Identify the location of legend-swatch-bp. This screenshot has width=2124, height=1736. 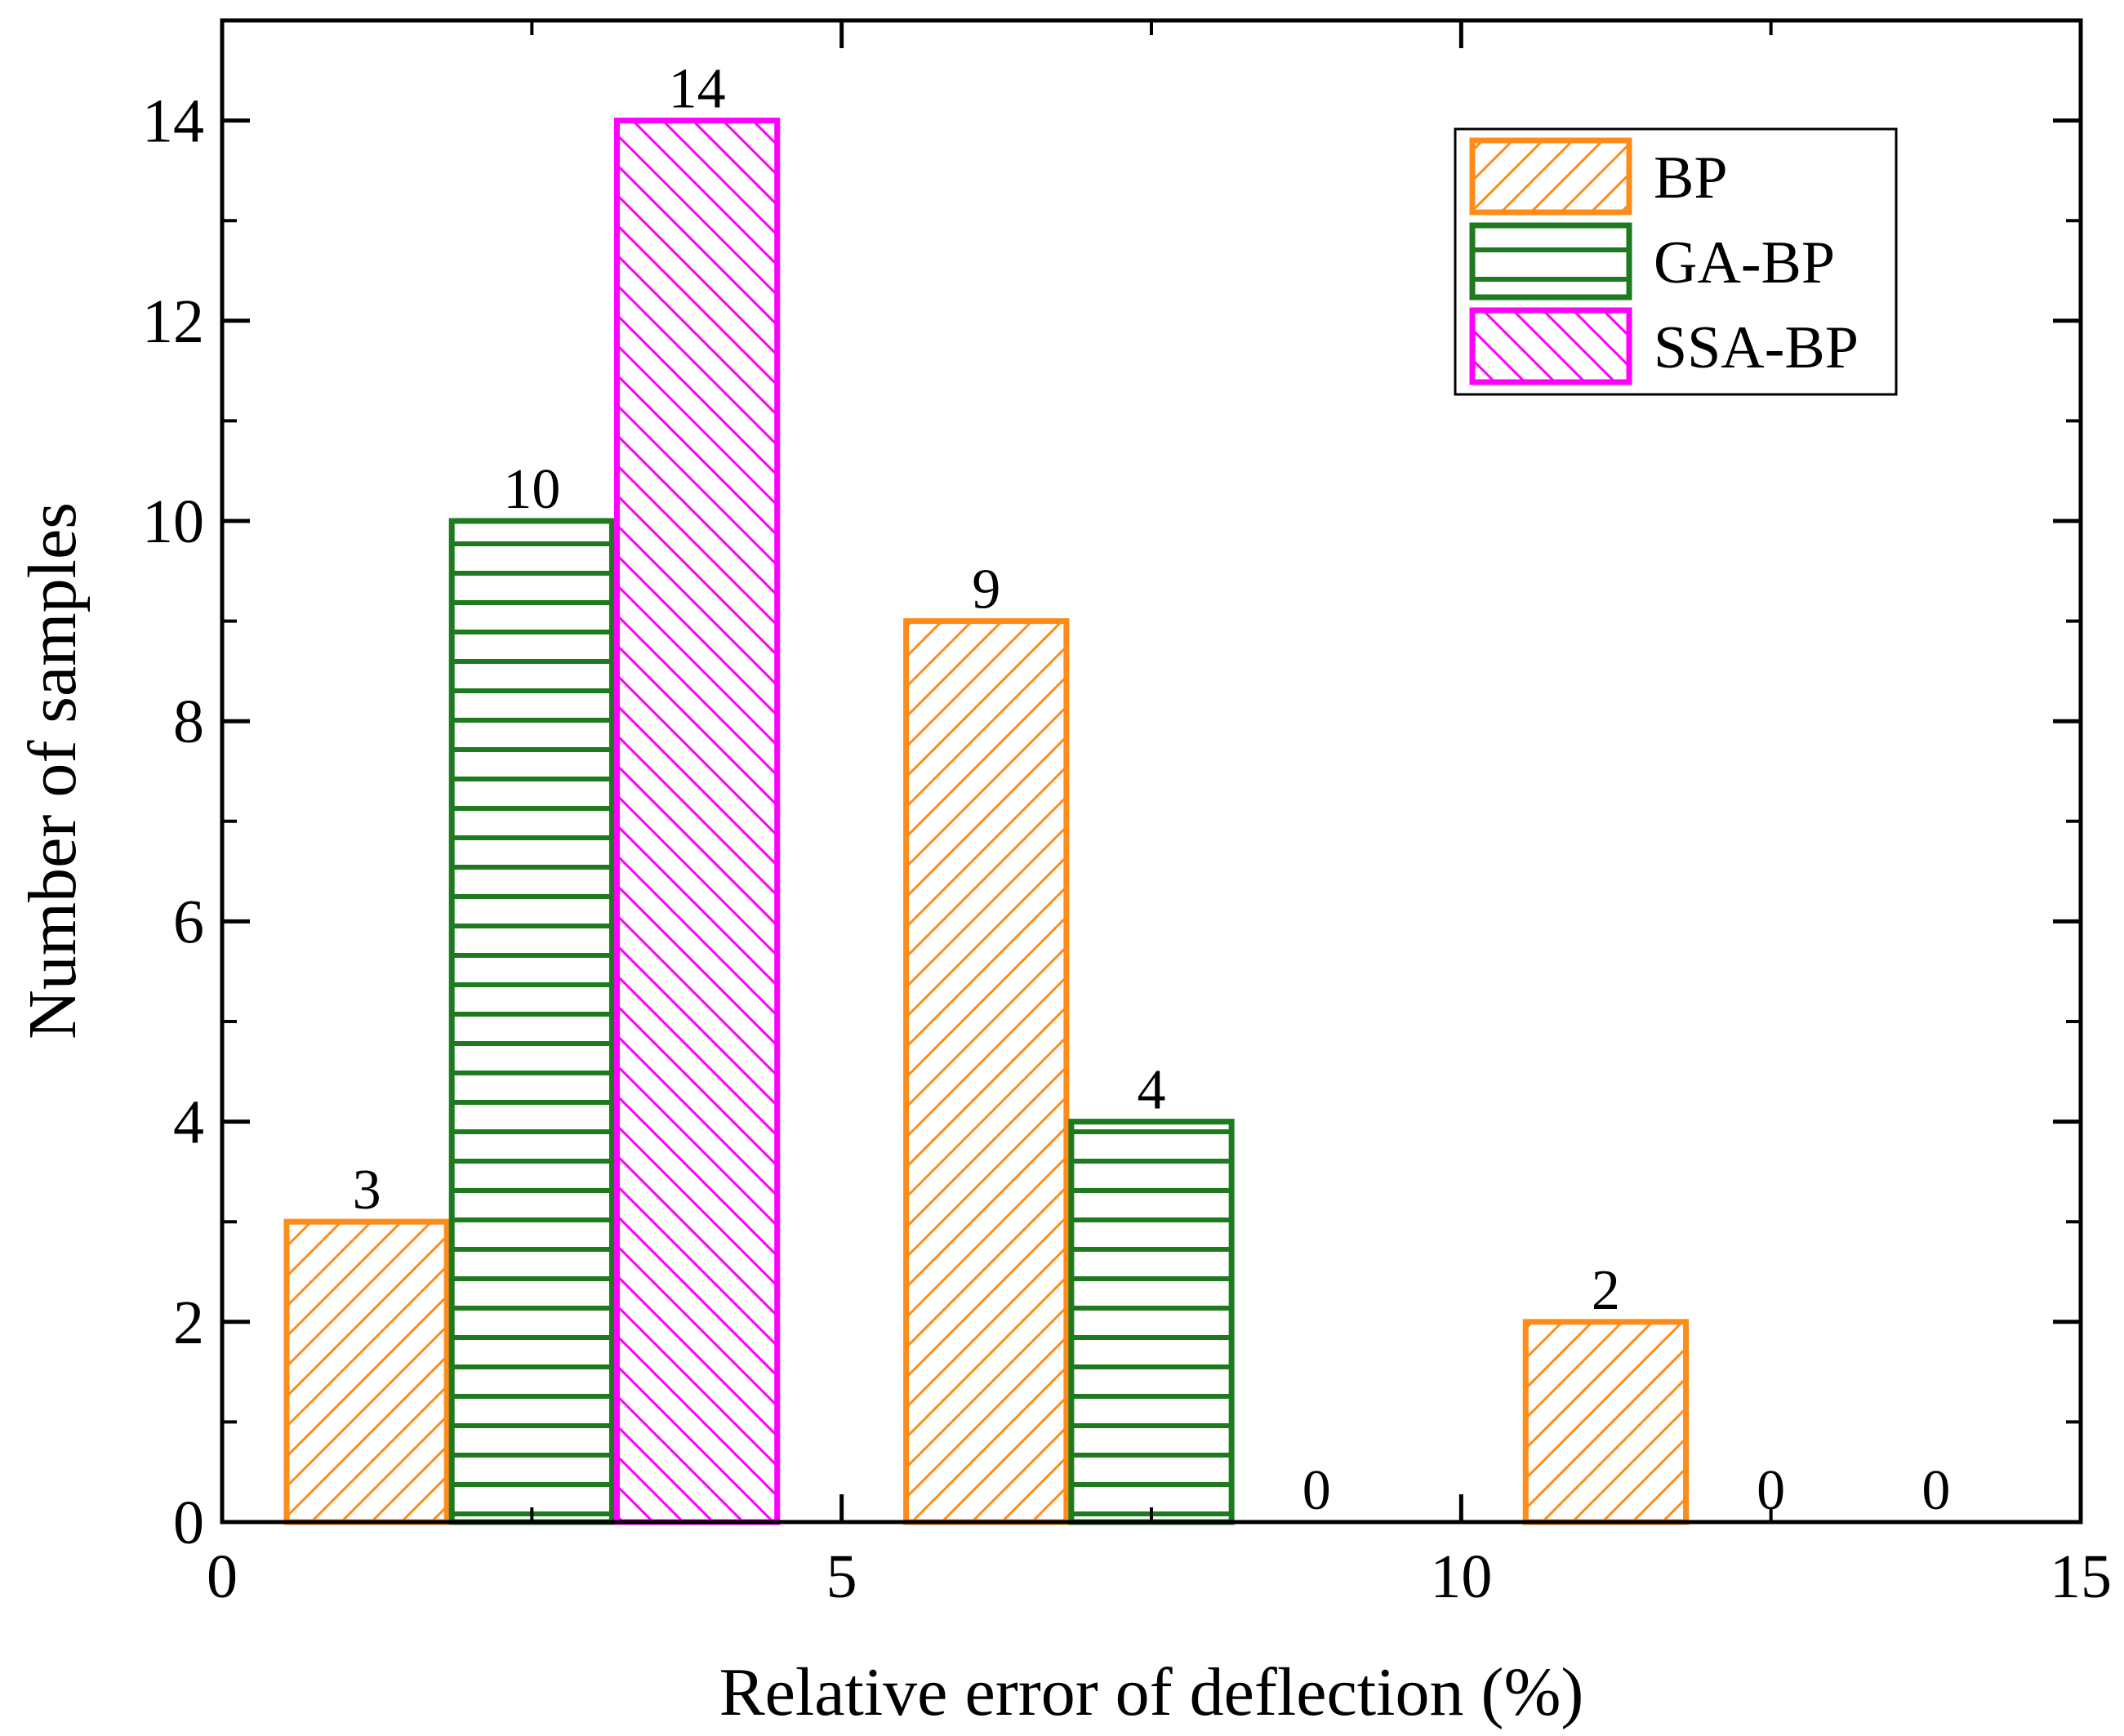
(1550, 177).